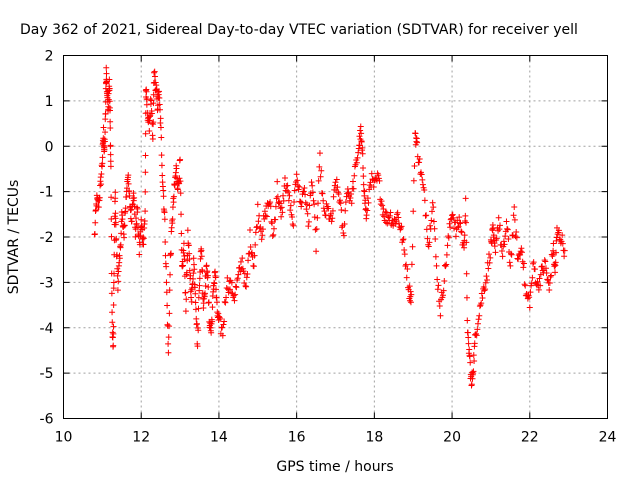  I want to click on y-tick-label: 0, so click(49, 147).